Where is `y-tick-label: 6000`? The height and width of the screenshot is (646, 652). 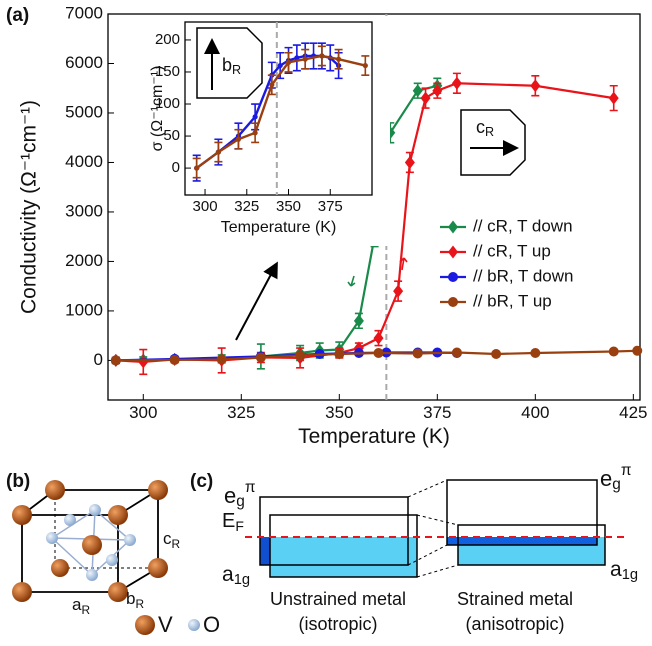
y-tick-label: 6000 is located at coordinates (84, 62).